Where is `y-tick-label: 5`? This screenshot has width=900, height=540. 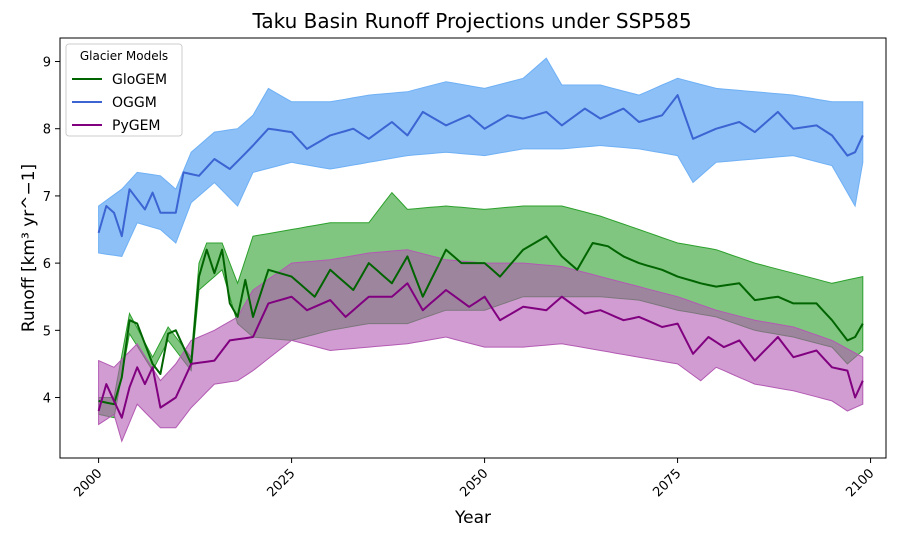 y-tick-label: 5 is located at coordinates (47, 331).